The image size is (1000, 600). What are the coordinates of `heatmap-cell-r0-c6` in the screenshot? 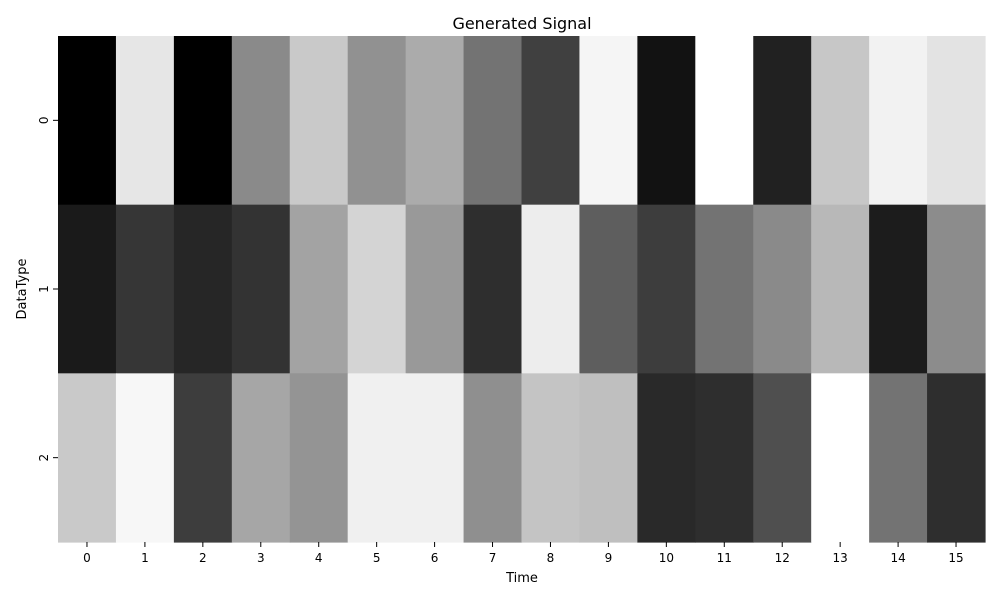 It's located at (435, 121).